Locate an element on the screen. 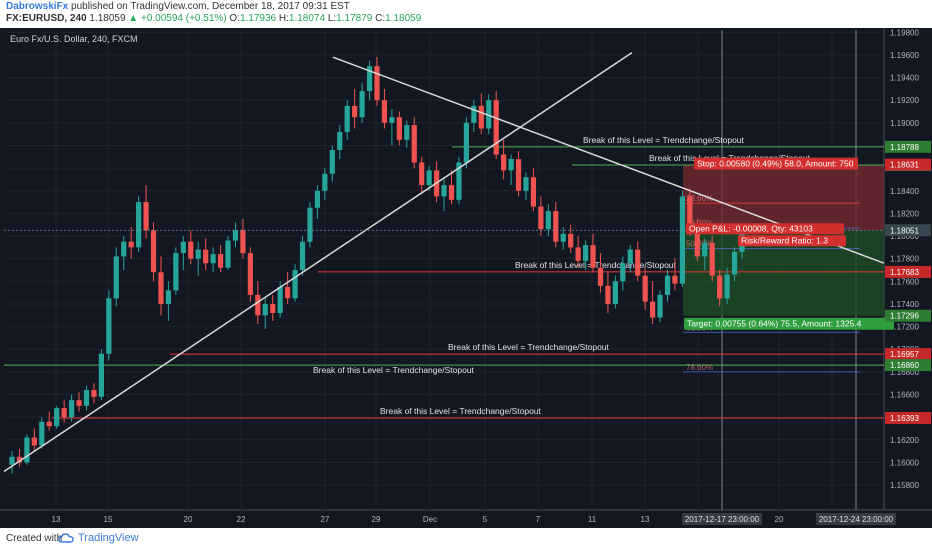 This screenshot has width=932, height=550. y-tick-label: 1.18200 is located at coordinates (904, 213).